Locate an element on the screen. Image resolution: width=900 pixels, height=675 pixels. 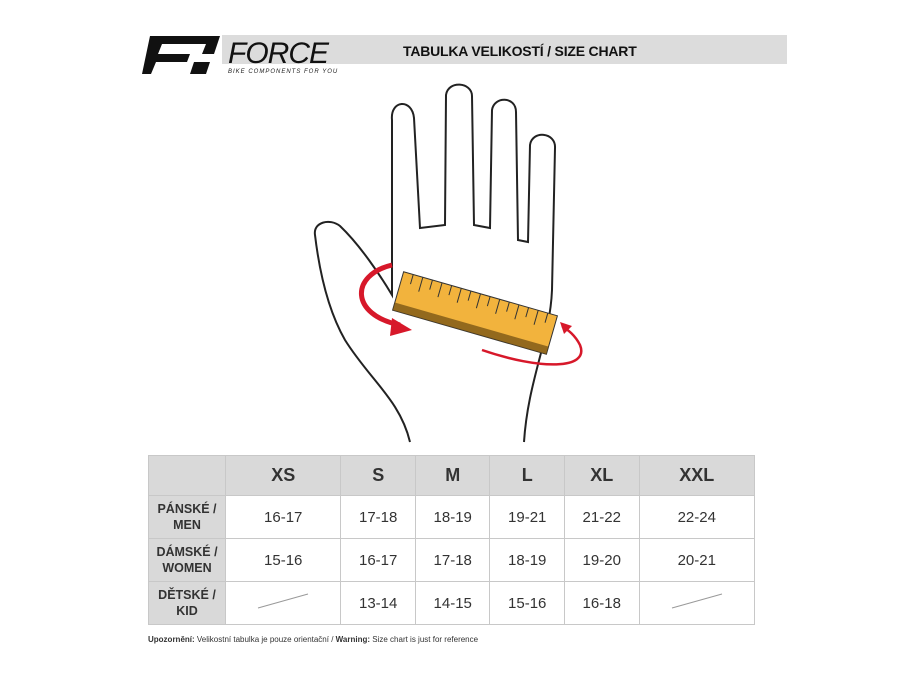
cell: 19-21 is located at coordinates (527, 517).